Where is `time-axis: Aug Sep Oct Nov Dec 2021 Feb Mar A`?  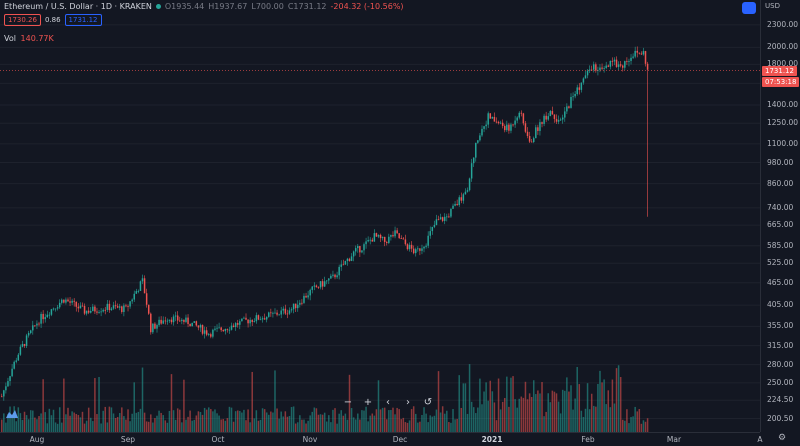
time-axis: Aug Sep Oct Nov Dec 2021 Feb Mar A is located at coordinates (381, 439).